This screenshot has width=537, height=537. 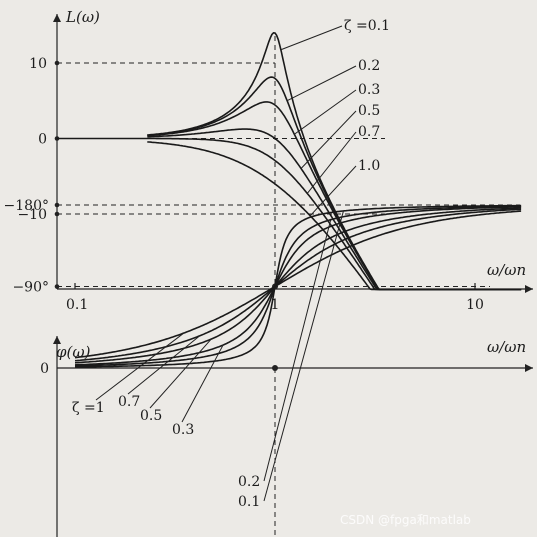 I want to click on magnitude-series-label-0_2: 0.2, so click(x=369, y=66).